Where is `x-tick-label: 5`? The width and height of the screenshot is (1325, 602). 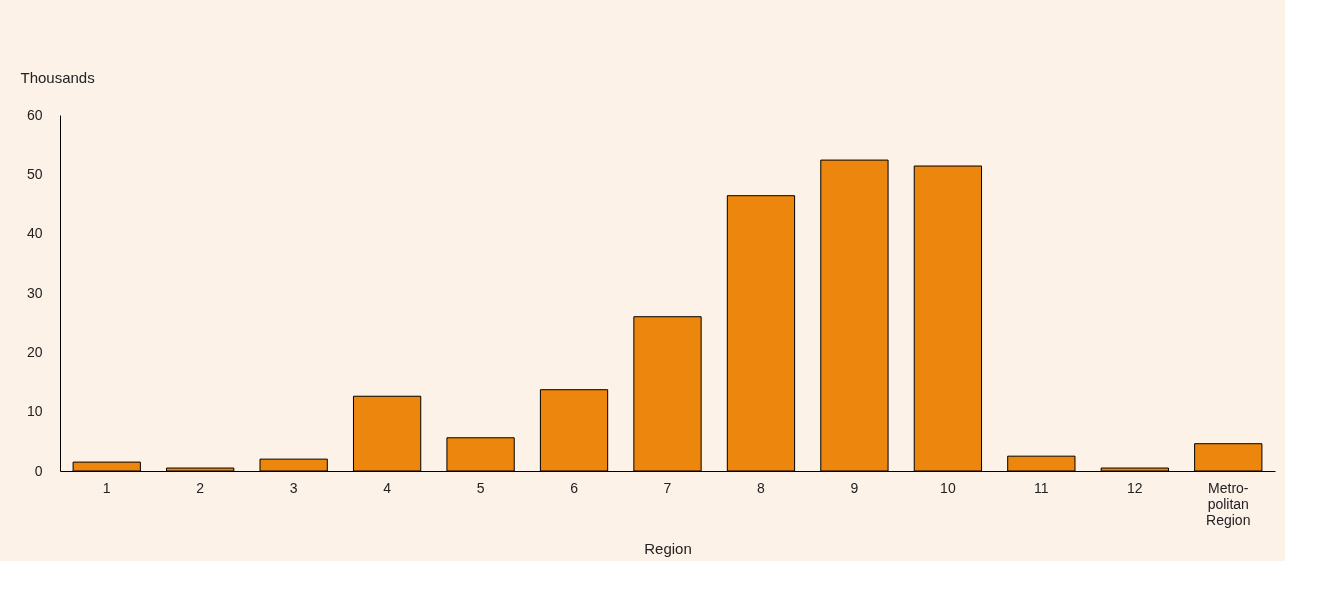
x-tick-label: 5 is located at coordinates (480, 487).